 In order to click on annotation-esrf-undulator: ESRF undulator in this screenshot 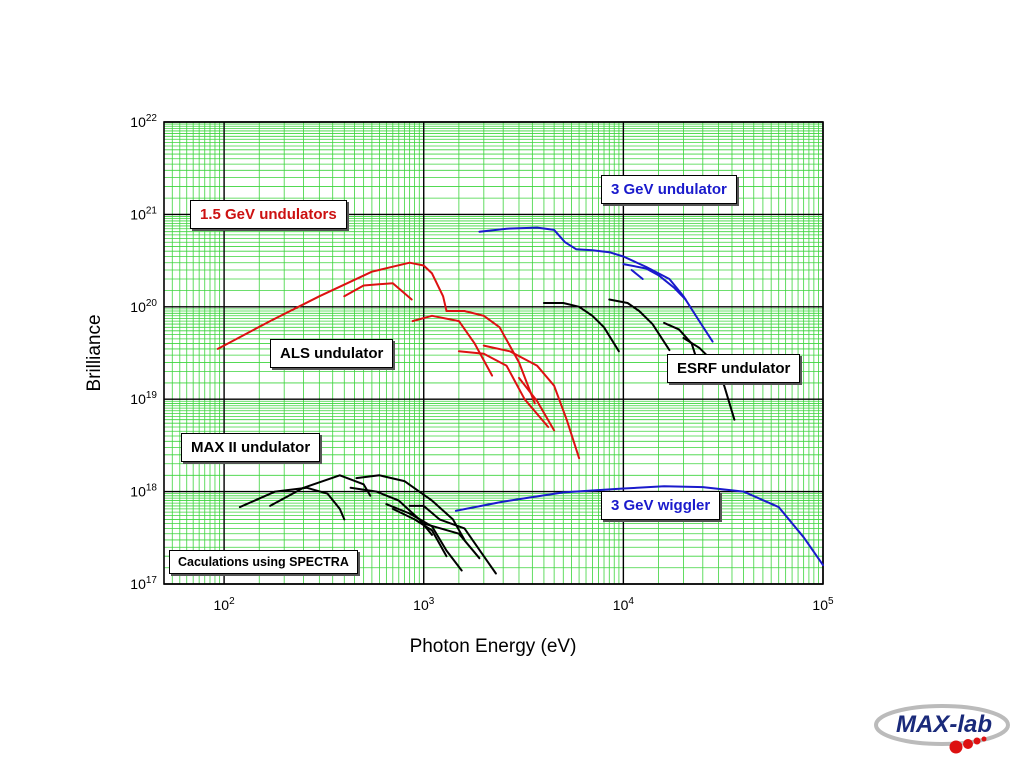, I will do `click(734, 368)`.